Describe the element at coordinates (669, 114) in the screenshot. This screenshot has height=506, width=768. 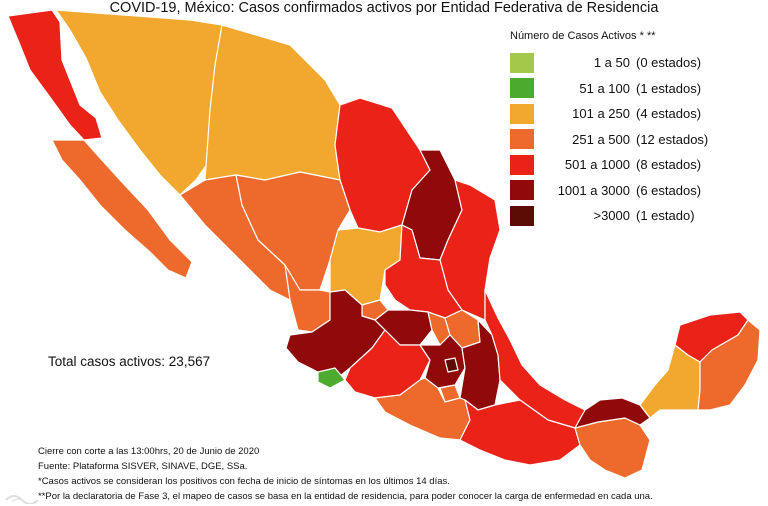
I see `legend-count: (4 estados)` at that location.